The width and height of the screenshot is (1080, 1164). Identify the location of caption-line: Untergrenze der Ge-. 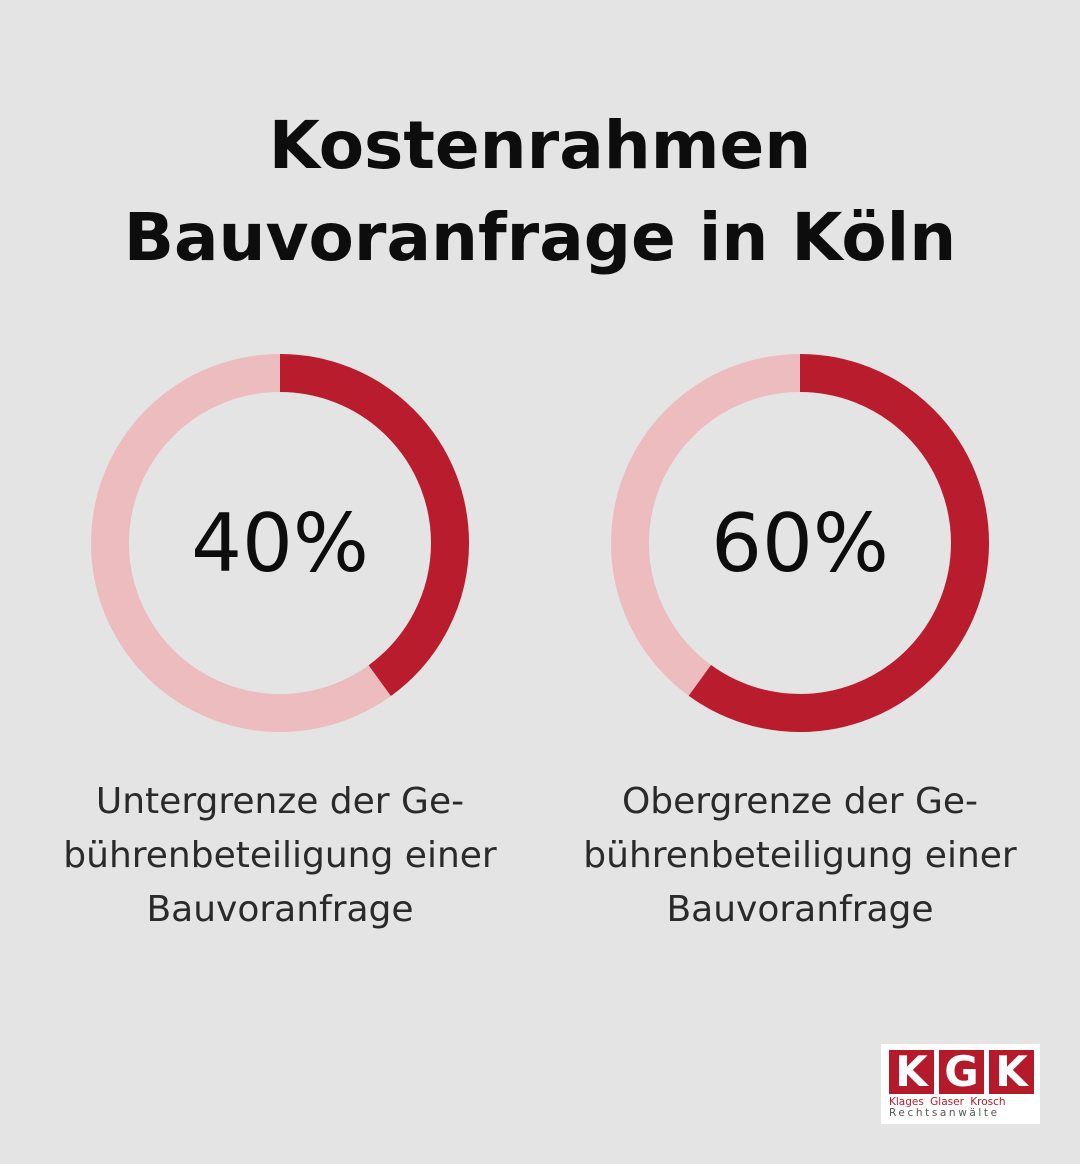
(280, 801).